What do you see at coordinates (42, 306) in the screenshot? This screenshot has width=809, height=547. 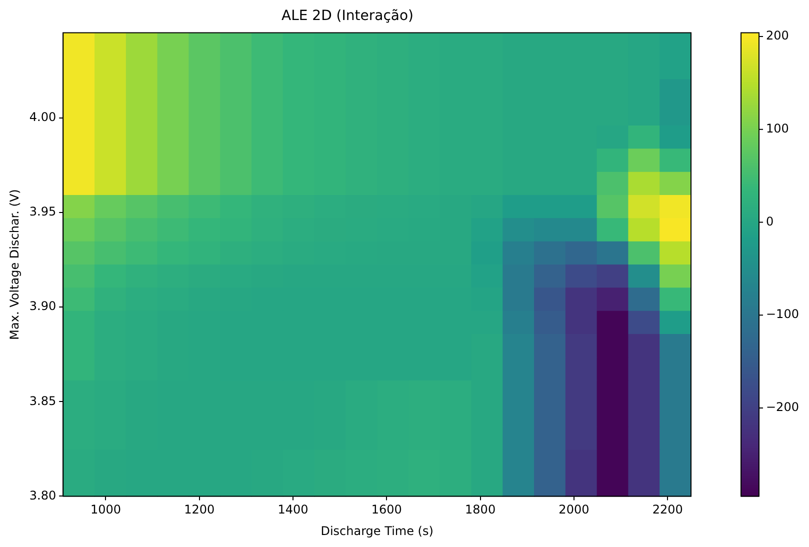 I see `y-tick-label: 3.90` at bounding box center [42, 306].